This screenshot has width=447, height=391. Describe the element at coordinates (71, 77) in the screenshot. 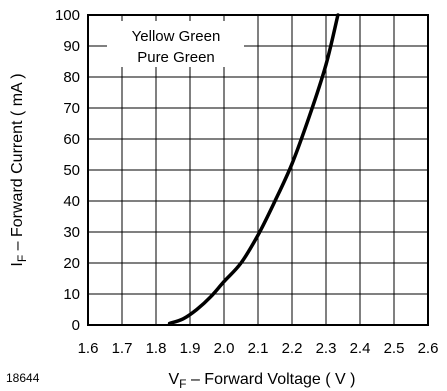

I see `y-tick-label-80: 80` at that location.